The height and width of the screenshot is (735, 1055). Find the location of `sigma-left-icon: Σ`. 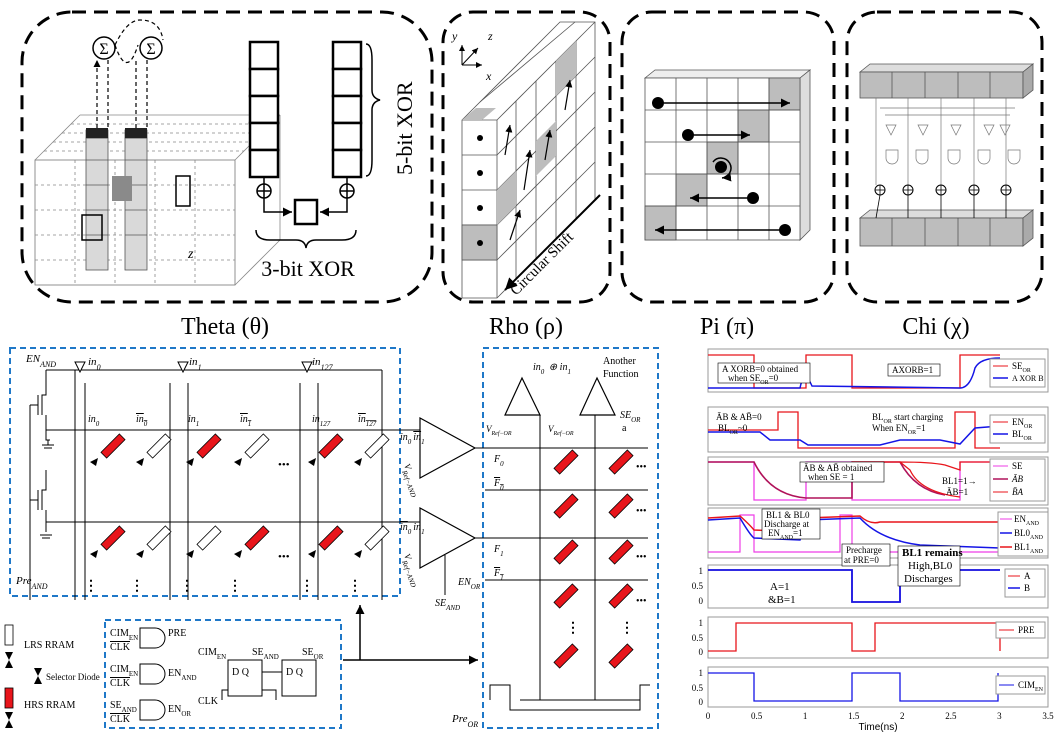

sigma-left-icon: Σ is located at coordinates (104, 48).